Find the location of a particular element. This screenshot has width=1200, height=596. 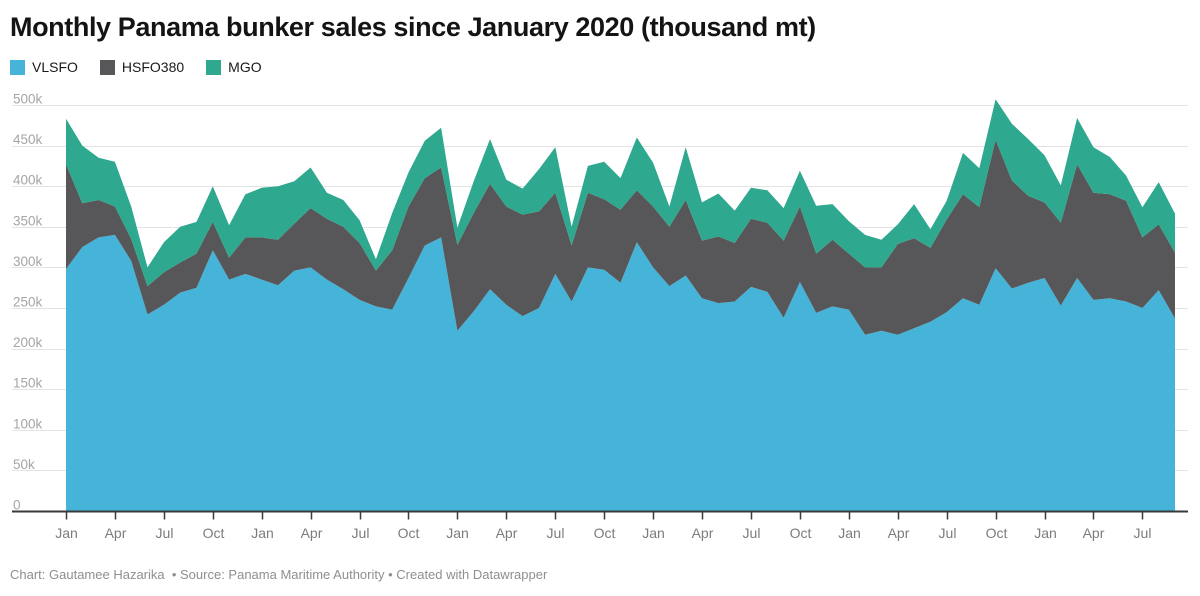

svg-text: 100k is located at coordinates (28, 423).